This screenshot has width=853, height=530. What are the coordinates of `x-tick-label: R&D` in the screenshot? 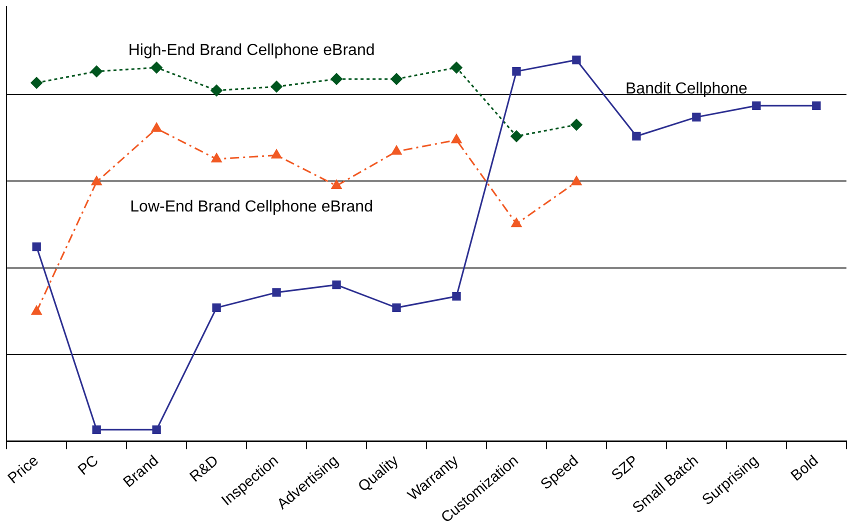 It's located at (204, 469).